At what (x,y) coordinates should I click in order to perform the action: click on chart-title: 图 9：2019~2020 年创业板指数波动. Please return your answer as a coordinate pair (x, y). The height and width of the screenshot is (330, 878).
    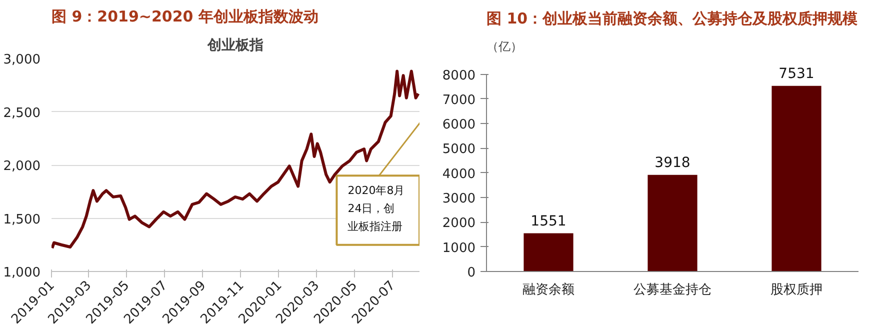
    Looking at the image, I should click on (185, 17).